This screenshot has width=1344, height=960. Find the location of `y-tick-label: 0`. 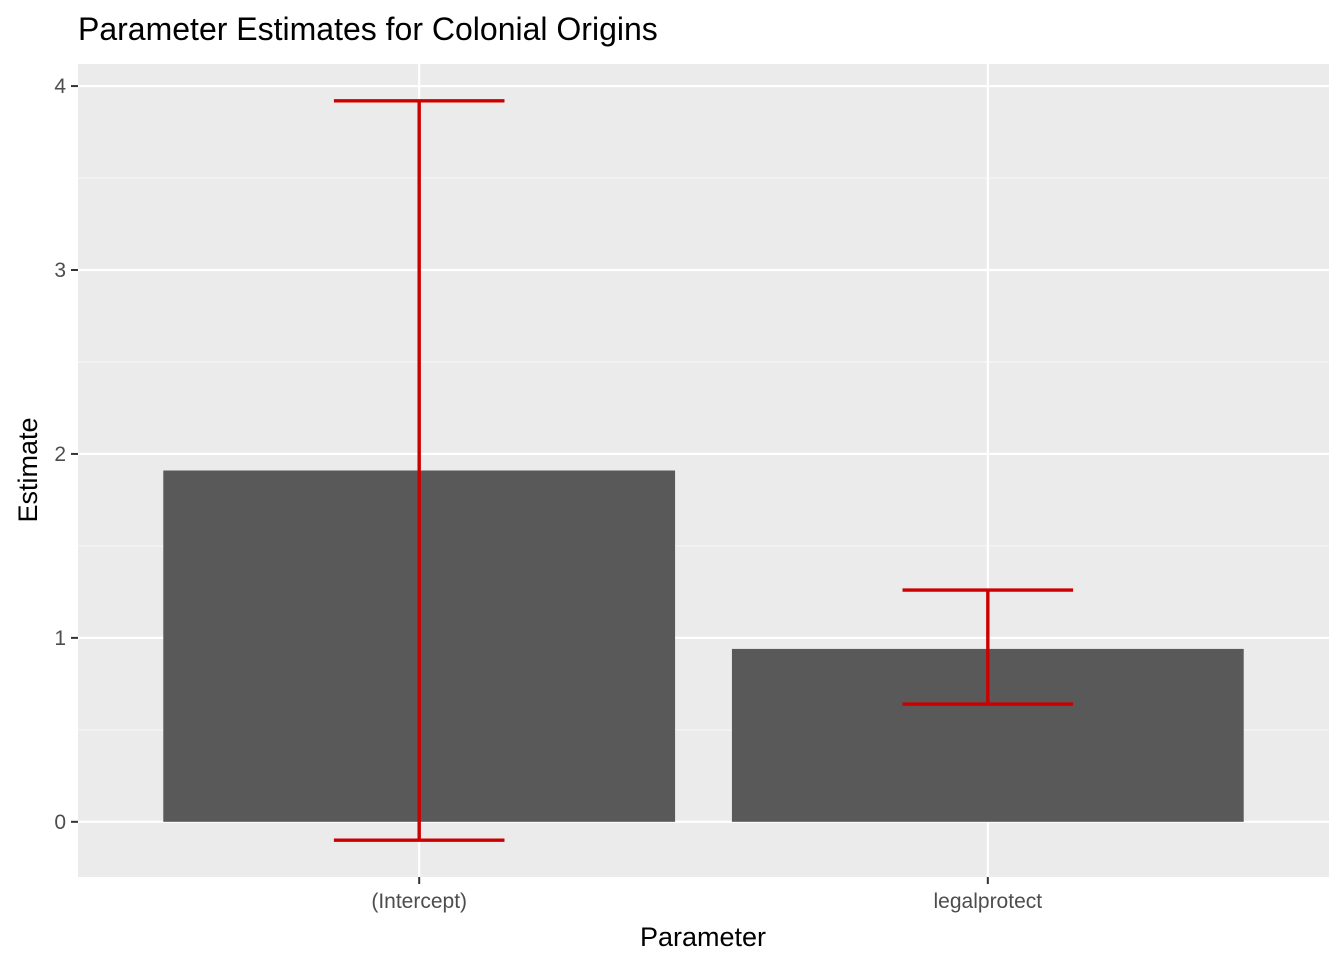

y-tick-label: 0 is located at coordinates (60, 822).